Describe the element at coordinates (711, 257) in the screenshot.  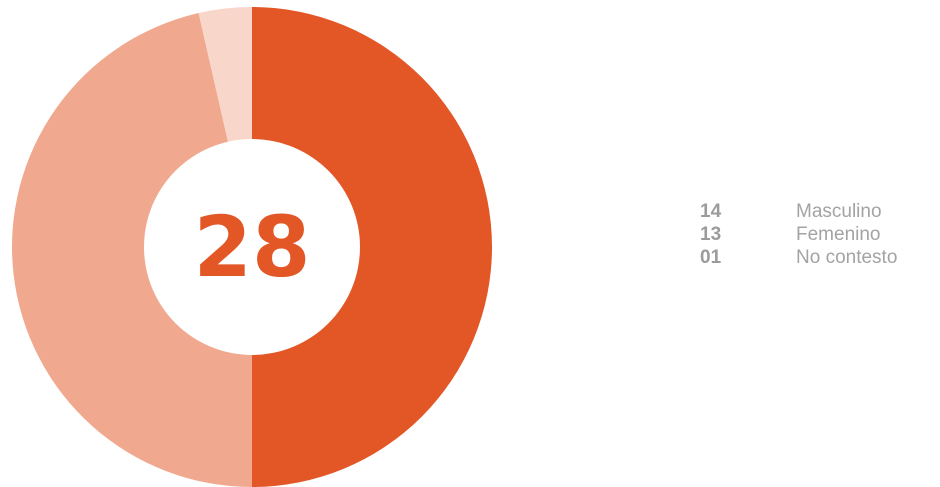
I see `legend-count: 01` at that location.